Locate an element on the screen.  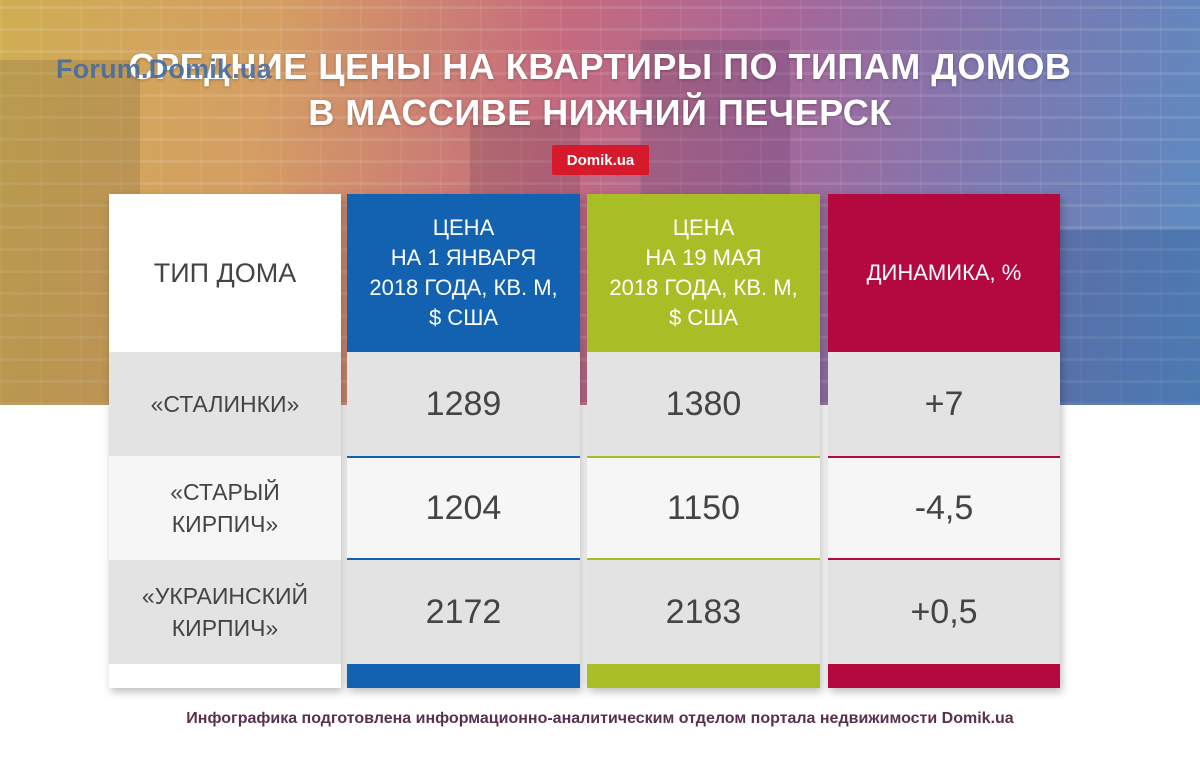
column-dynamics: ДИНАМИКА, % +7 -4,5 +0,5 is located at coordinates (944, 441).